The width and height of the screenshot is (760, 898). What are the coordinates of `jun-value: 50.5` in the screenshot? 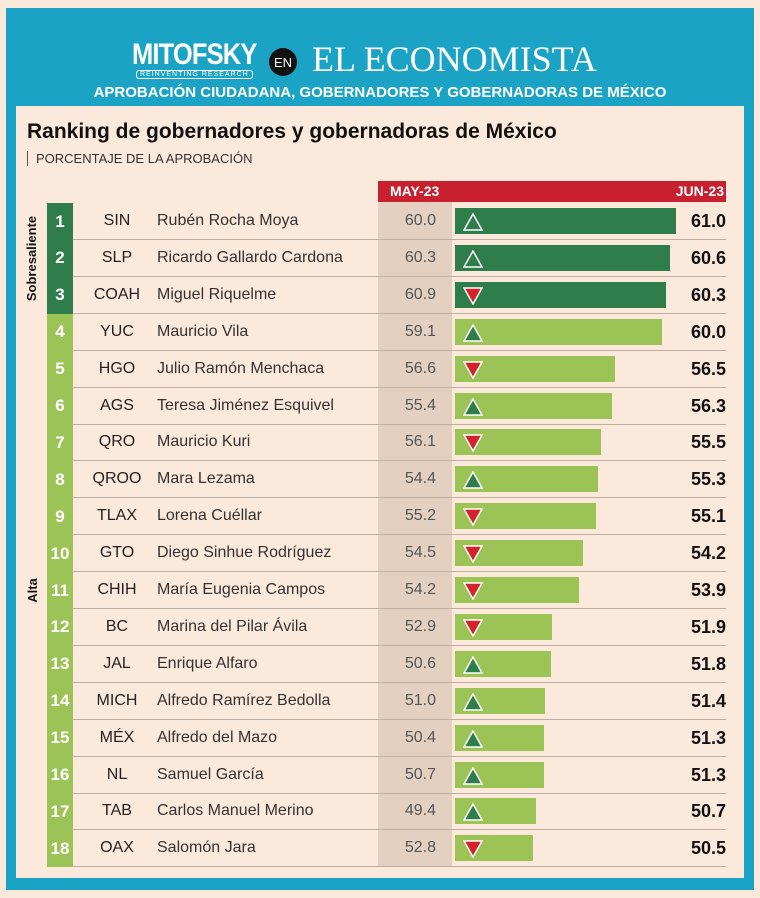 It's located at (708, 848).